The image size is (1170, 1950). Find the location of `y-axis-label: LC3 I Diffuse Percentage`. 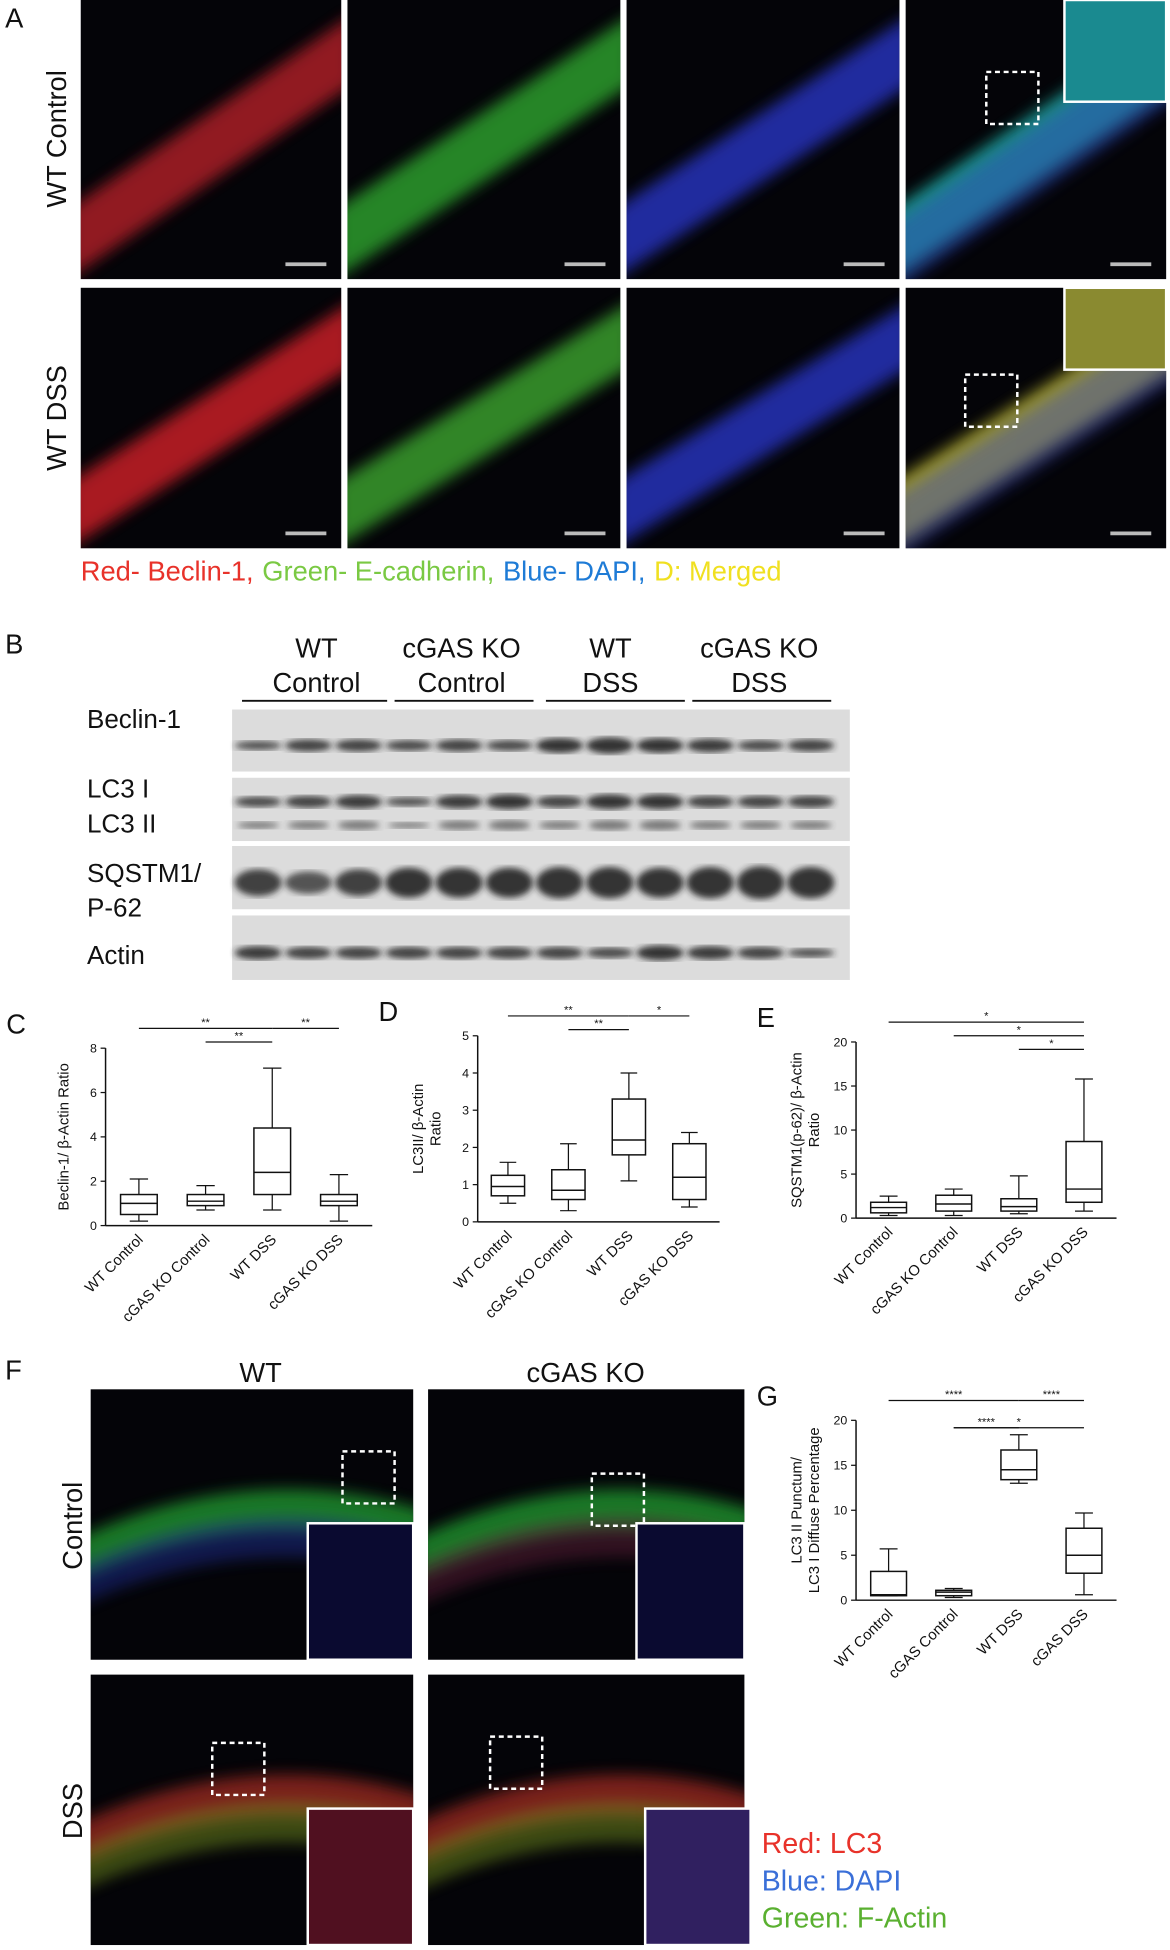

y-axis-label: LC3 I Diffuse Percentage is located at coordinates (815, 1510).